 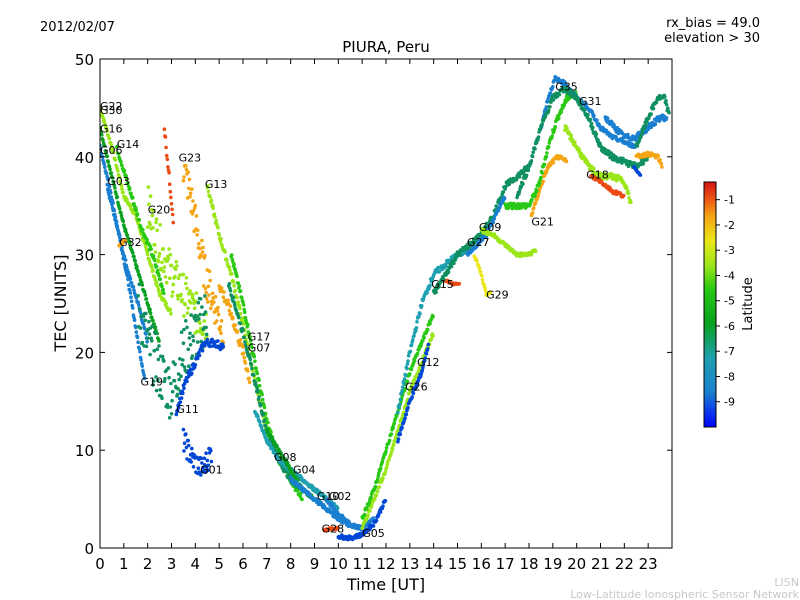 I want to click on satellite-track-gg1, so click(x=508, y=242).